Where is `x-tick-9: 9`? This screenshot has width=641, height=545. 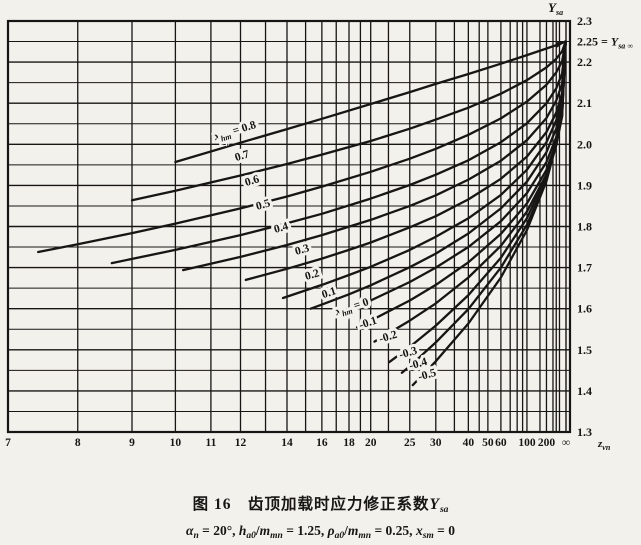 x-tick-9: 9 is located at coordinates (132, 443).